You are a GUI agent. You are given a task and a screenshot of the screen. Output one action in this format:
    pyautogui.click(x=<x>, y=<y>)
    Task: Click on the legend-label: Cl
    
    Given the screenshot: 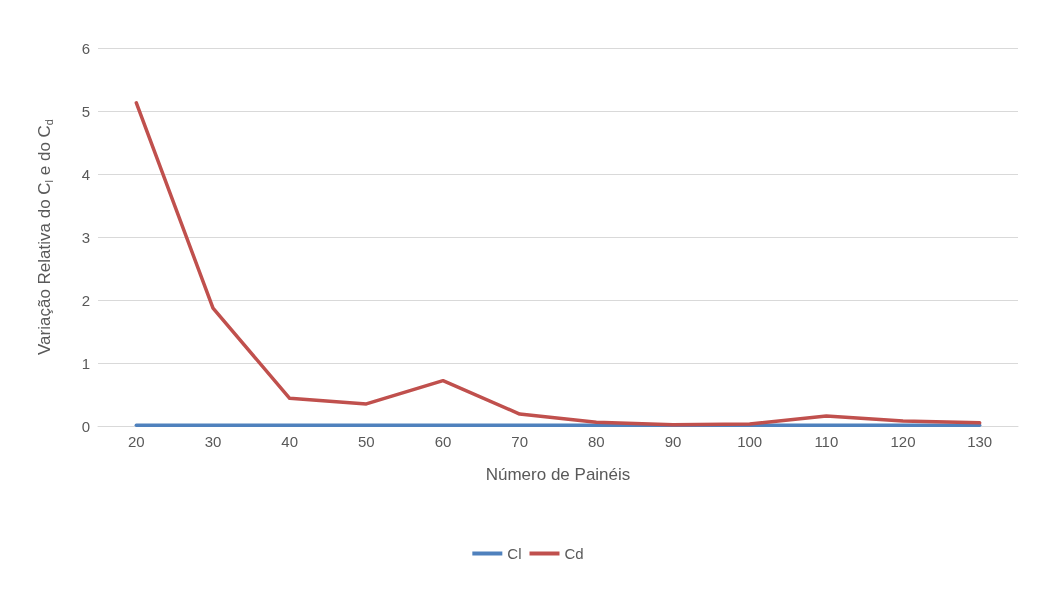 What is the action you would take?
    pyautogui.click(x=514, y=553)
    